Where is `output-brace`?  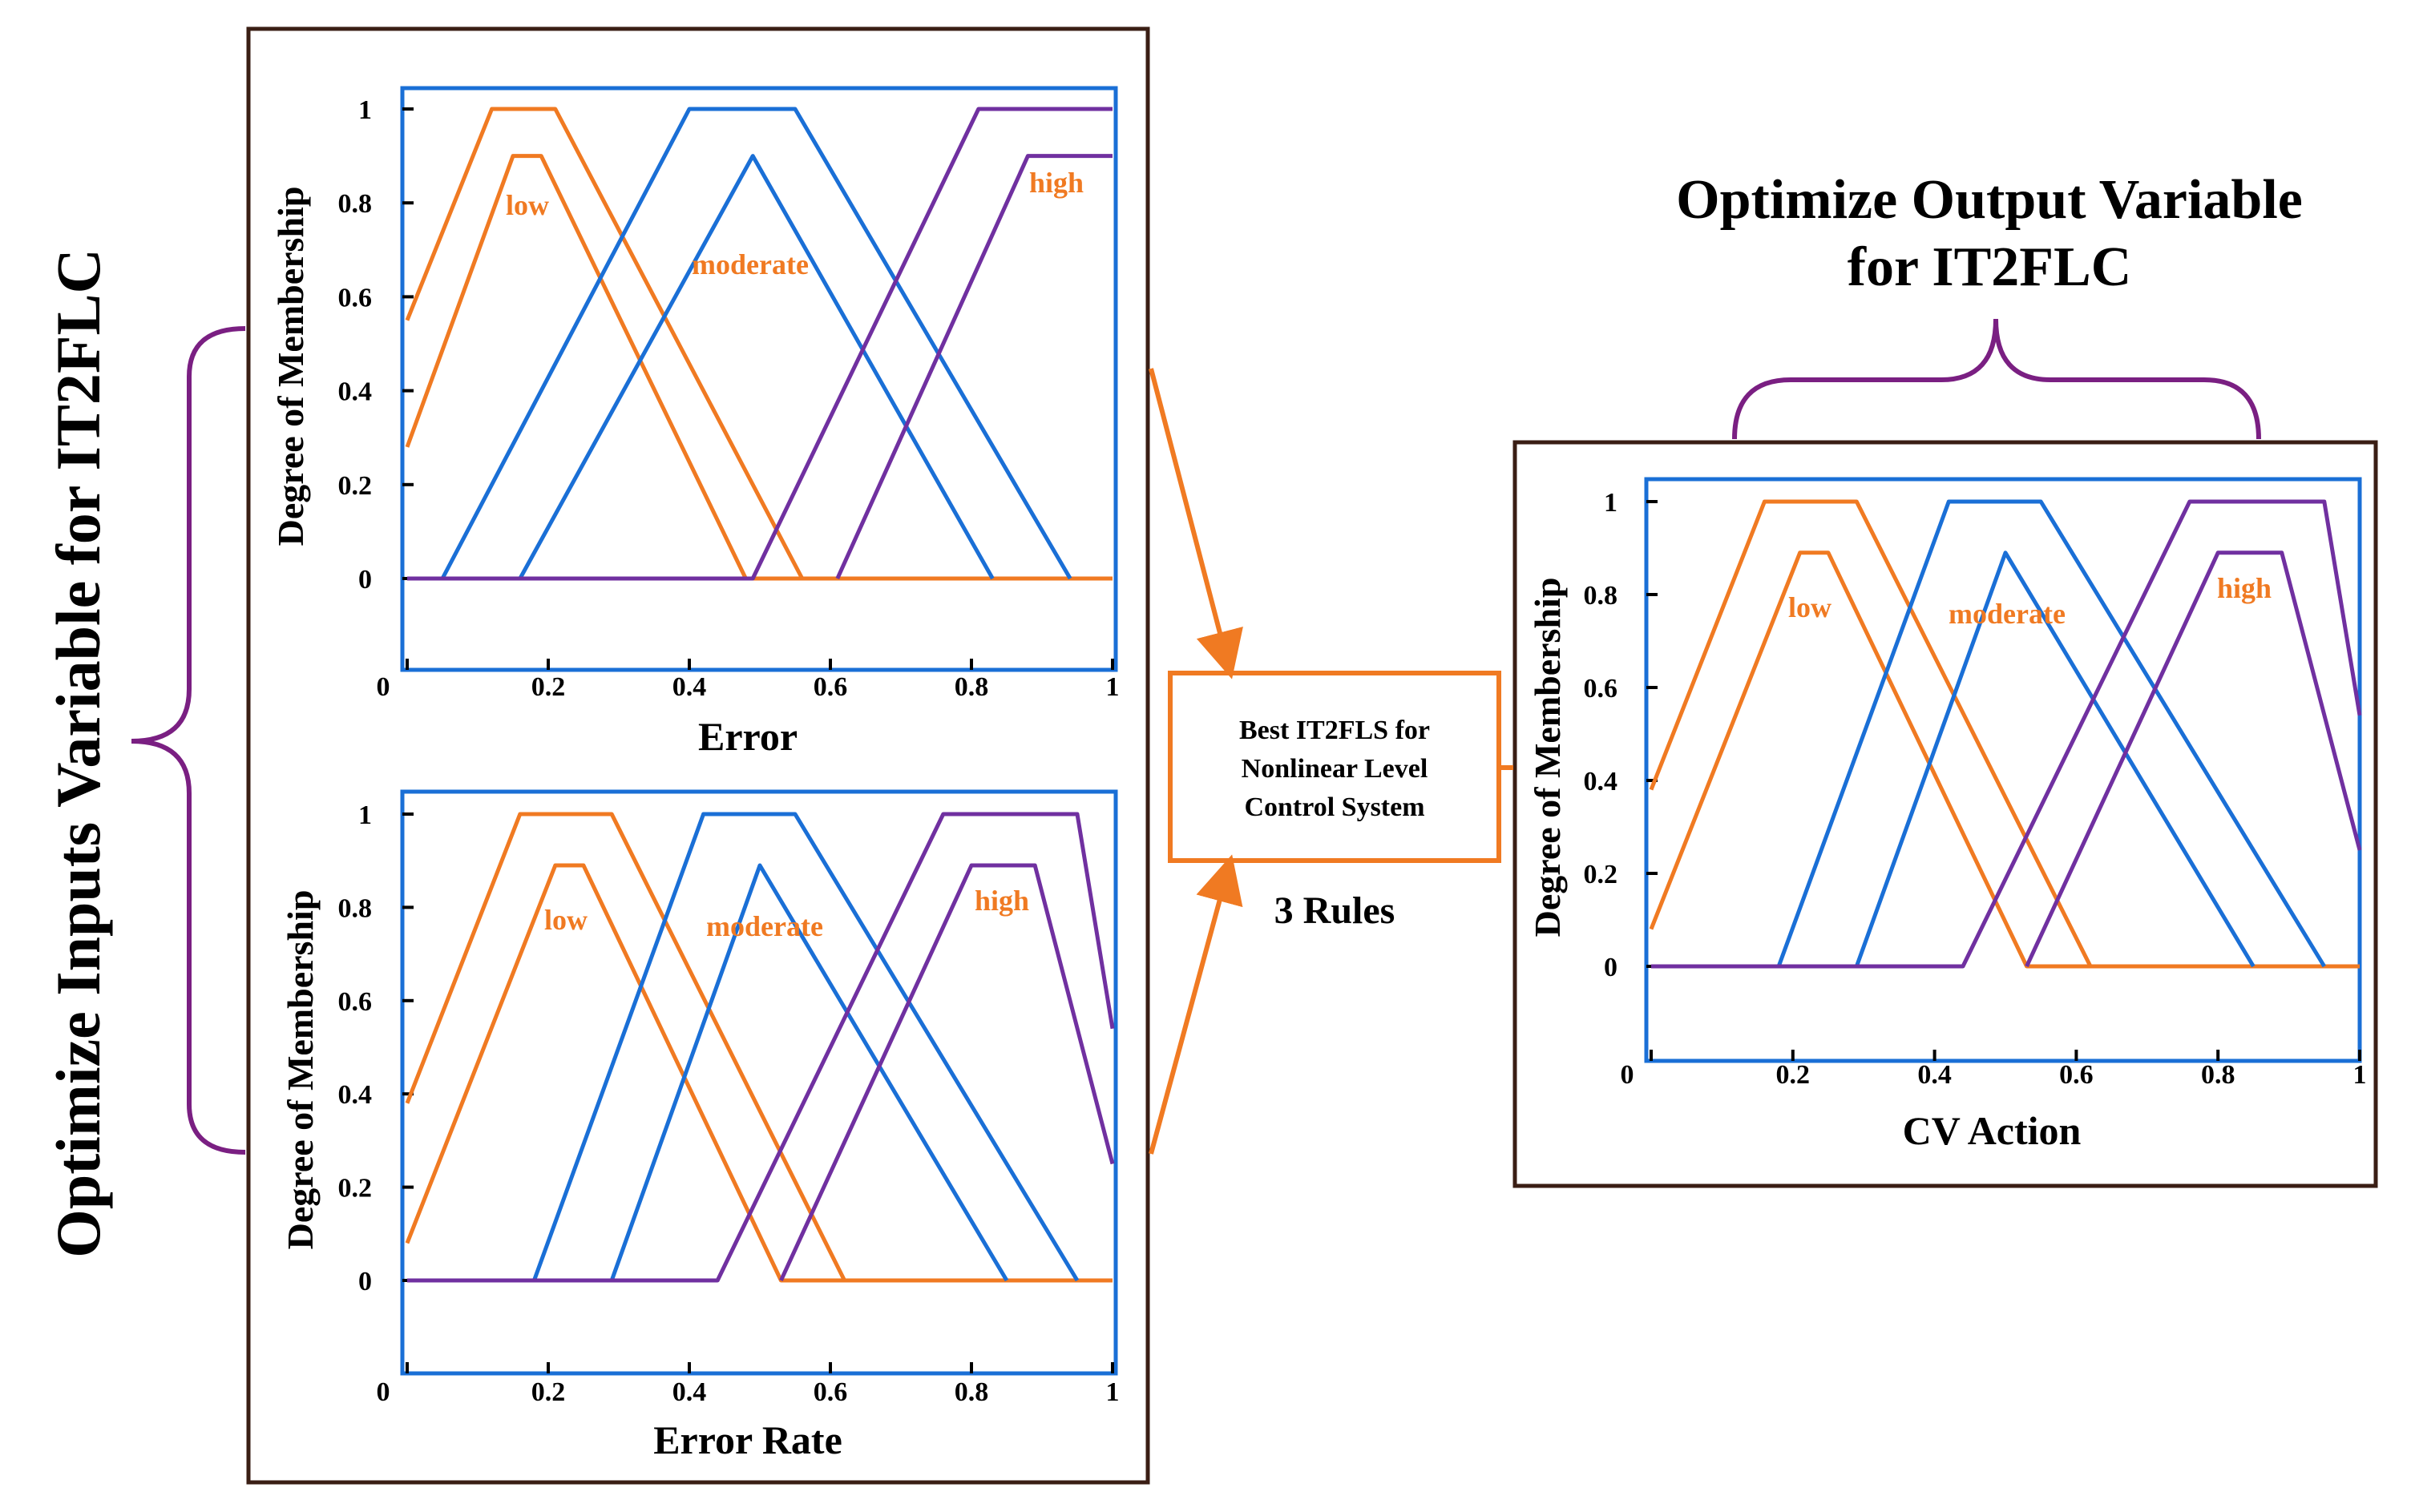 output-brace is located at coordinates (1996, 379).